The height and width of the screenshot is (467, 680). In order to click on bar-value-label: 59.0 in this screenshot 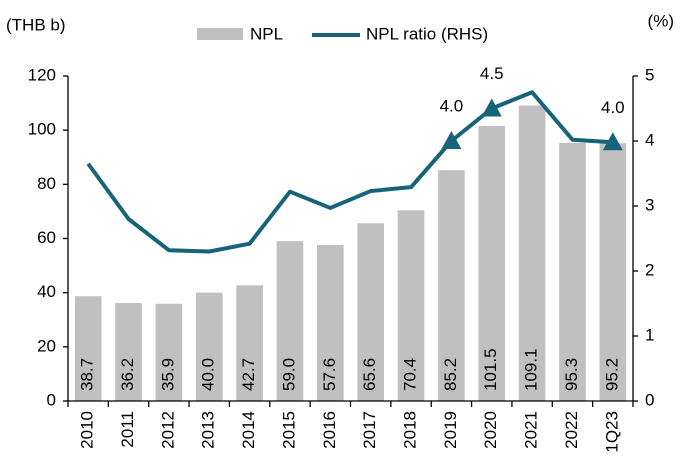, I will do `click(288, 374)`.